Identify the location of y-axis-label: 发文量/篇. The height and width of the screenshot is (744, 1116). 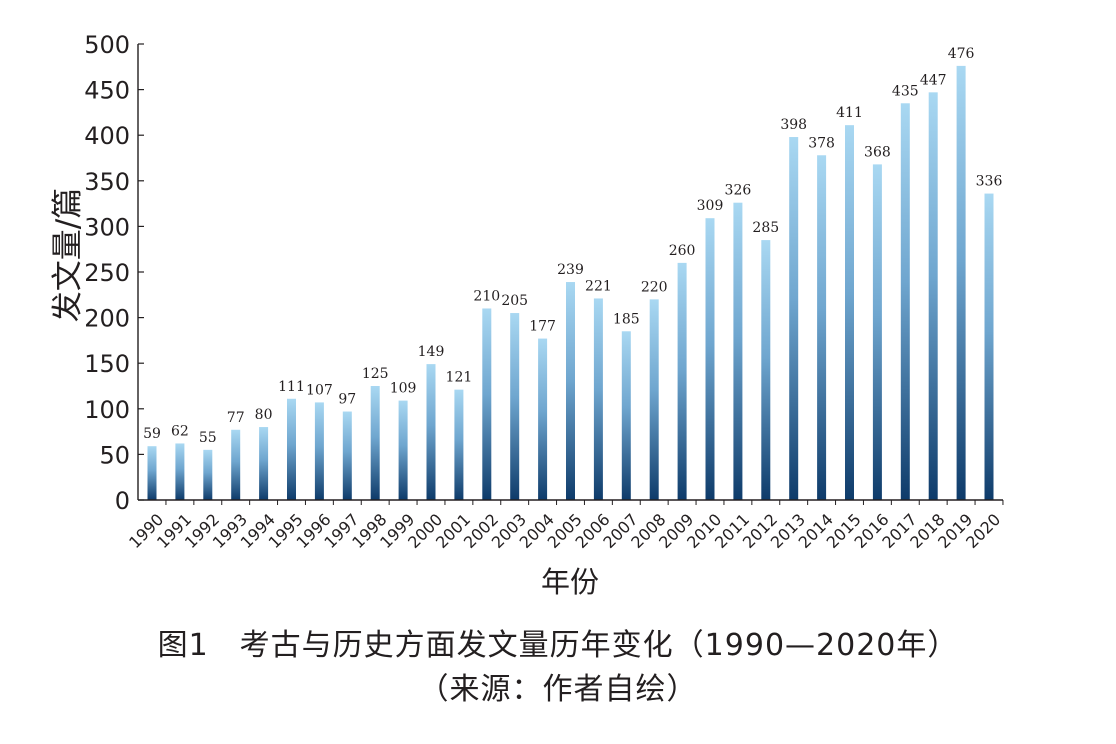
(68, 255).